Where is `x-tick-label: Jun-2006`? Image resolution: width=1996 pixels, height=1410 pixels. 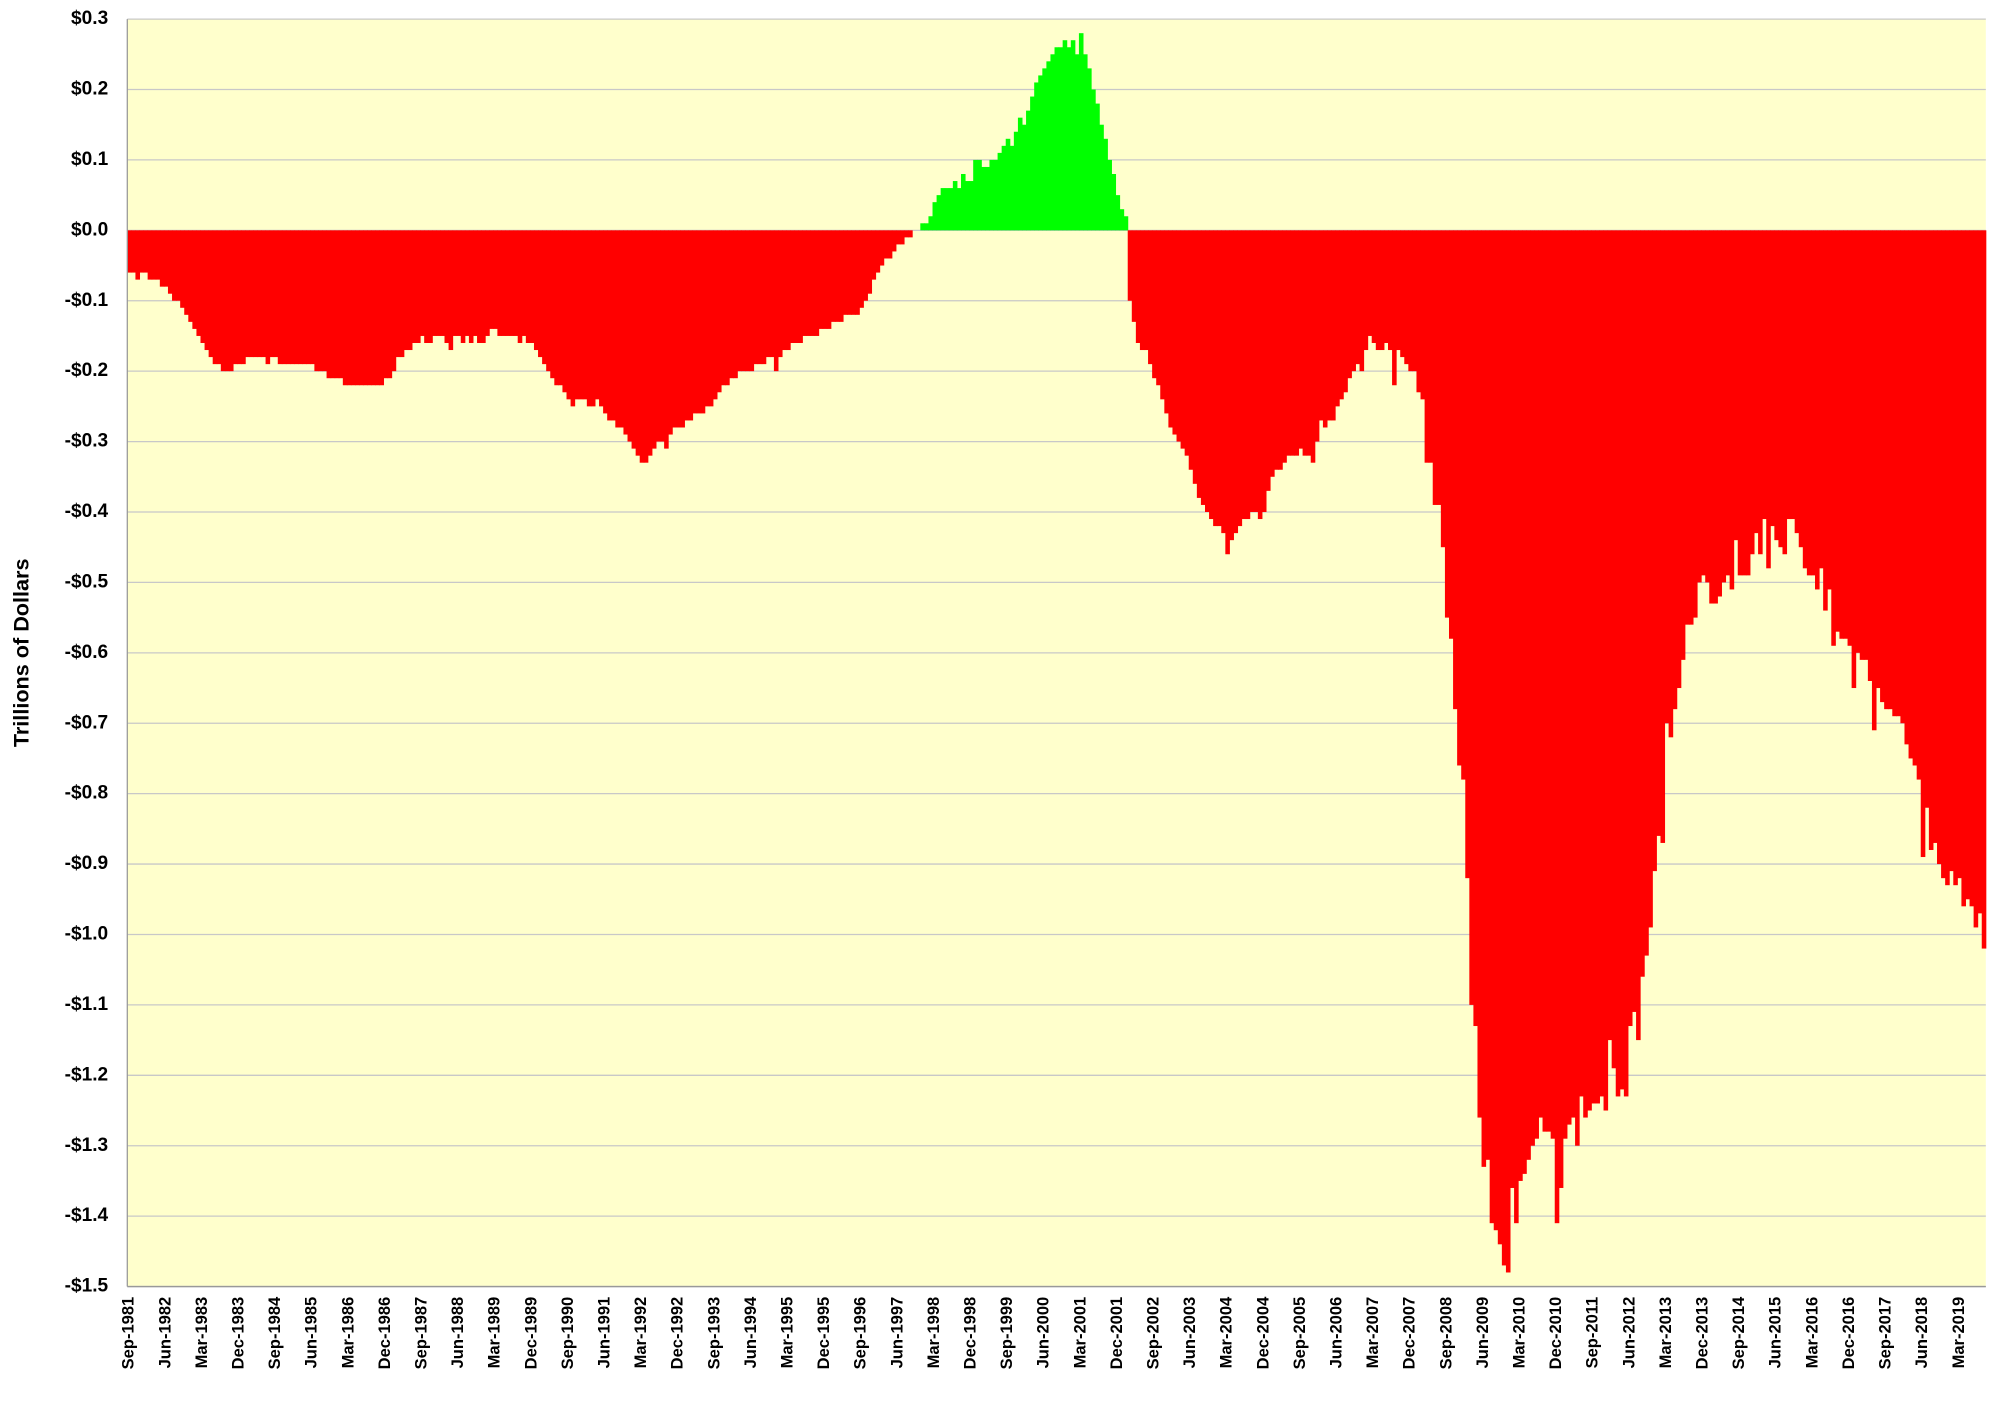
x-tick-label: Jun-2006 is located at coordinates (1336, 1333).